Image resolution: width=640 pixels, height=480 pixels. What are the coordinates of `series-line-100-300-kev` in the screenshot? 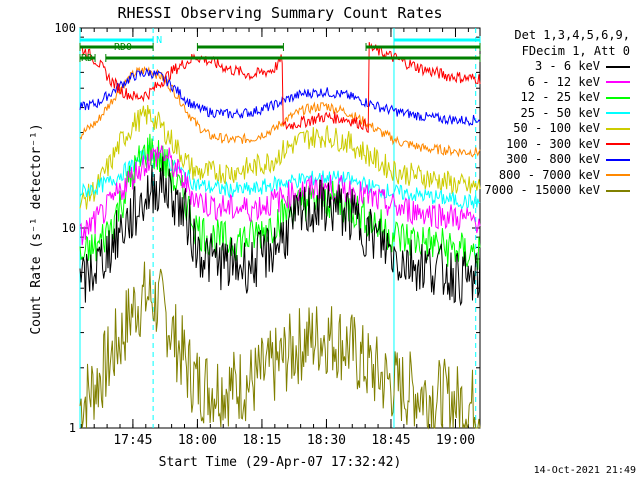 It's located at (280, 87).